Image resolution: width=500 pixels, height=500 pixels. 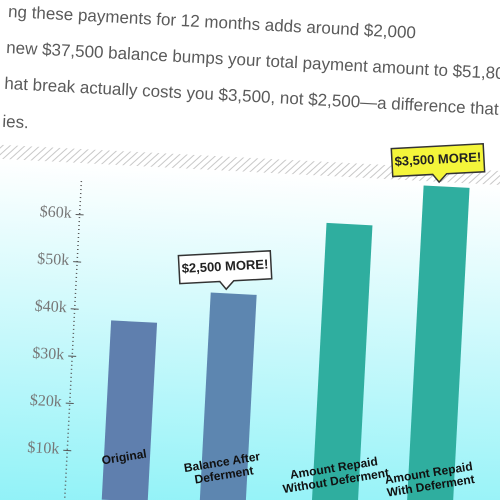 What do you see at coordinates (224, 266) in the screenshot?
I see `callout-text: $2,500 MORE!` at bounding box center [224, 266].